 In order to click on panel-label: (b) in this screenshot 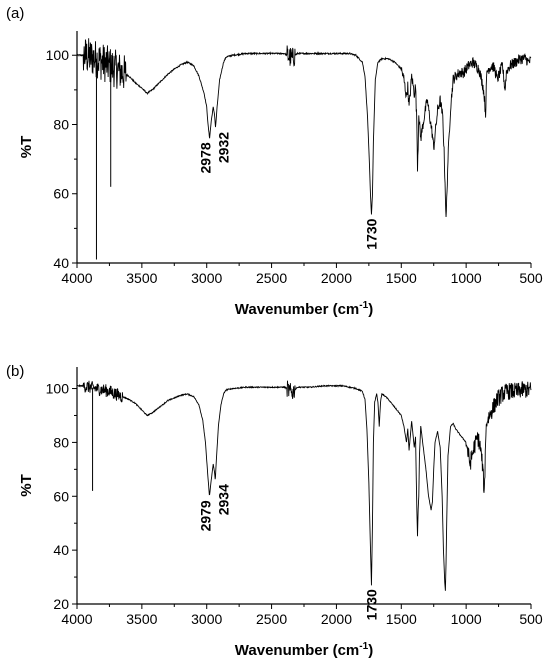, I will do `click(15, 371)`.